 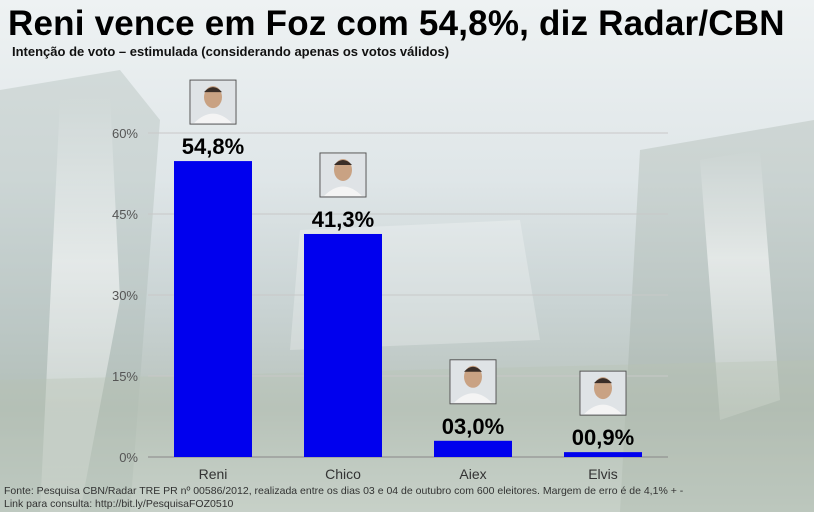 What do you see at coordinates (343, 219) in the screenshot?
I see `data-label: 41,3%` at bounding box center [343, 219].